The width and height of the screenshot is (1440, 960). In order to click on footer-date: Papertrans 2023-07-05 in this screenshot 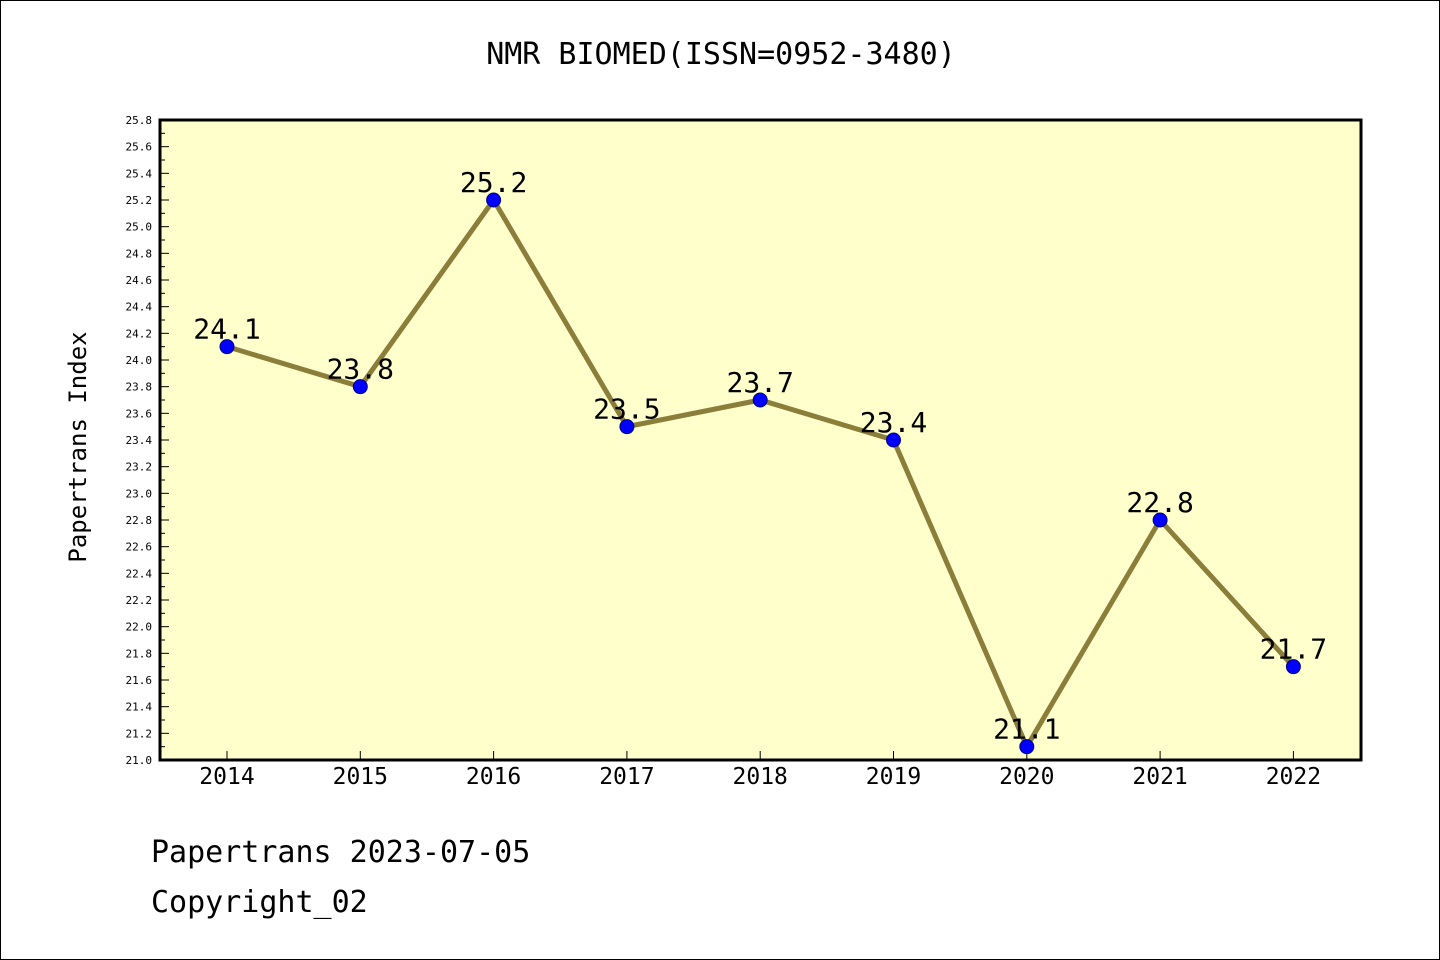, I will do `click(341, 852)`.